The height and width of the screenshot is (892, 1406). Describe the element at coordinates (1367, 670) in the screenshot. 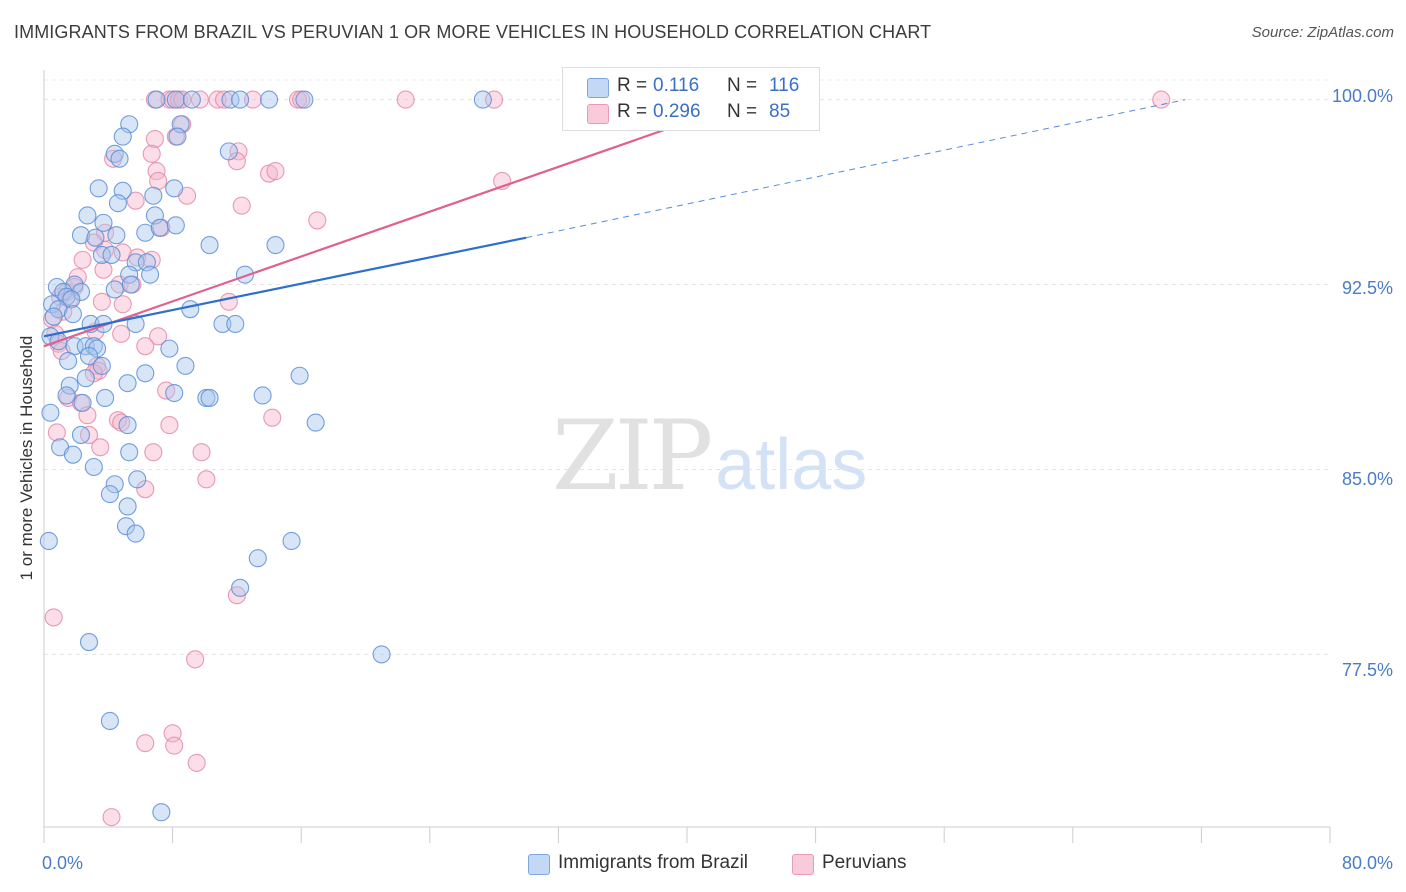

I see `y-tick-label-77-5: 77.5%` at that location.